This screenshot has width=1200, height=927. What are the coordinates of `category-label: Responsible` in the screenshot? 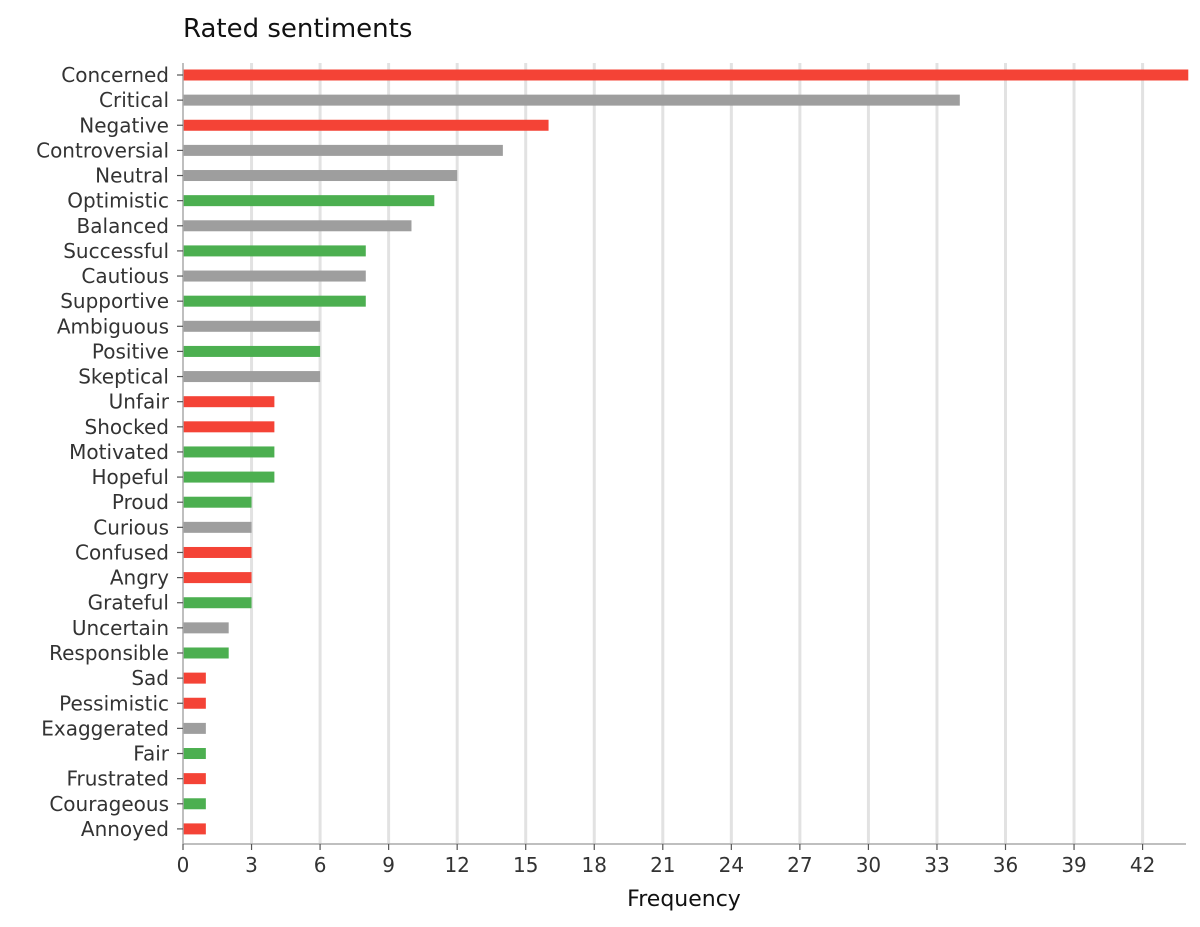 It's located at (109, 653).